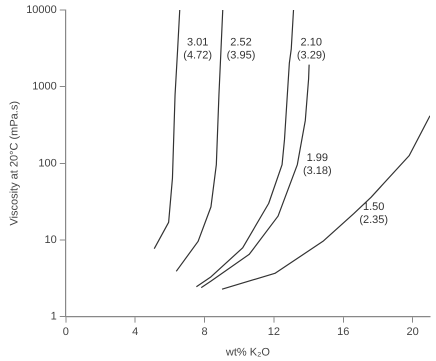 The width and height of the screenshot is (436, 361). I want to click on x-tick-label: 20, so click(412, 332).